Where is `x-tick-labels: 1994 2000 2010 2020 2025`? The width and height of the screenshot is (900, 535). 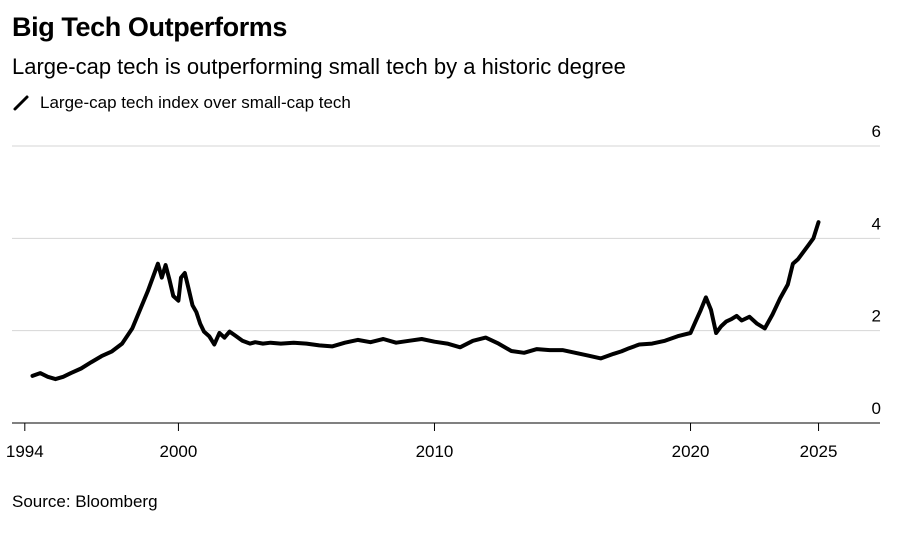
x-tick-labels: 1994 2000 2010 2020 2025 is located at coordinates (422, 442).